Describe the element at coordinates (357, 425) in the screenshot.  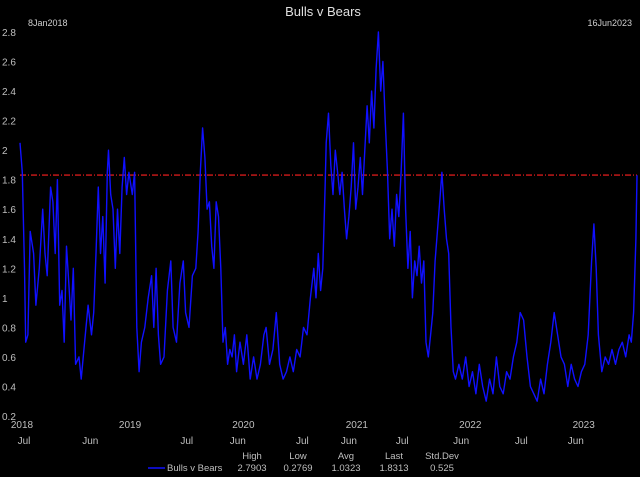
I see `x-year-label: 2021` at that location.